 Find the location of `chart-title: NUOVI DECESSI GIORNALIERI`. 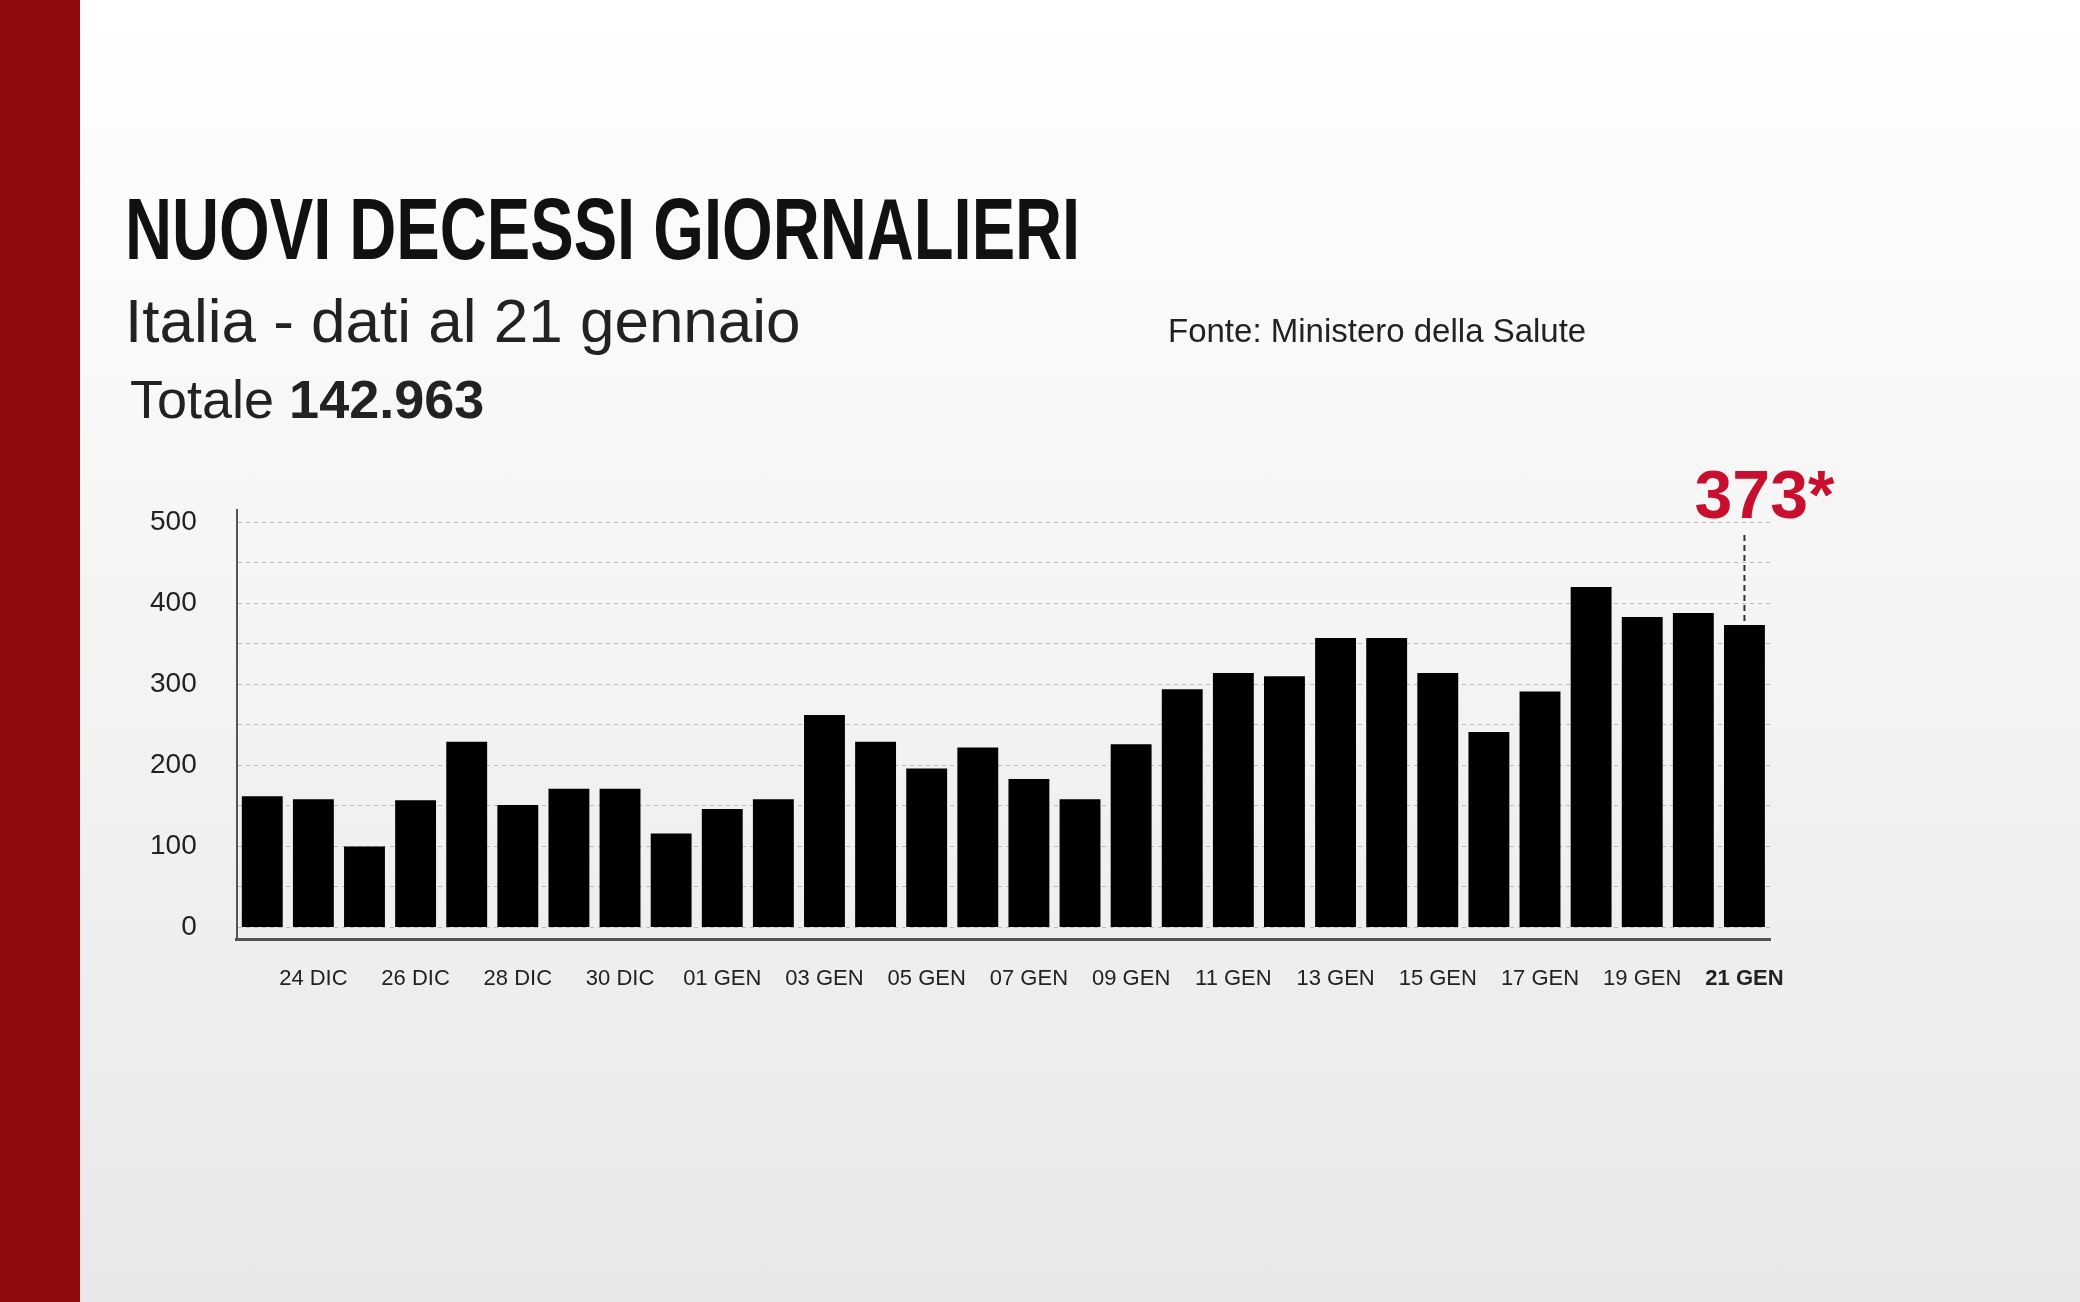

chart-title: NUOVI DECESSI GIORNALIERI is located at coordinates (603, 229).